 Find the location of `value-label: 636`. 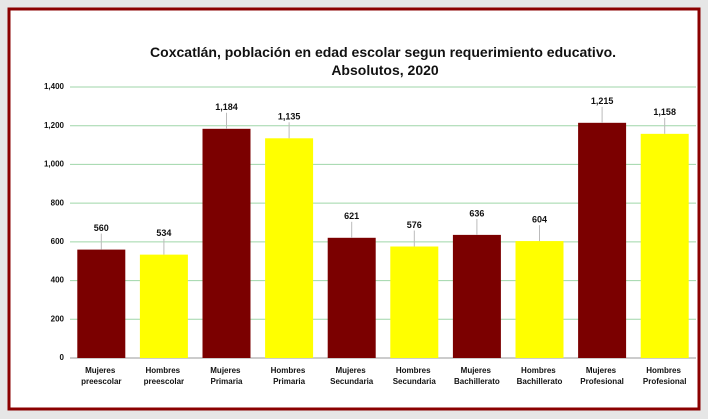

value-label: 636 is located at coordinates (476, 213).